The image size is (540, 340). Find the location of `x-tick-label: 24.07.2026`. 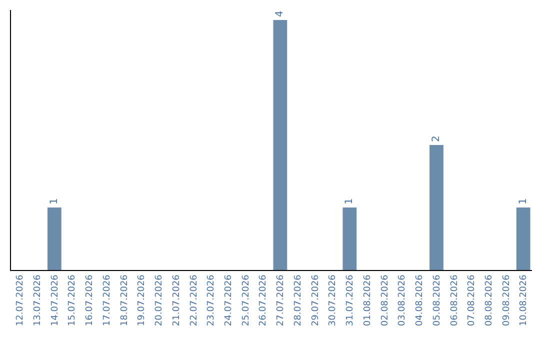

x-tick-label: 24.07.2026 is located at coordinates (229, 300).